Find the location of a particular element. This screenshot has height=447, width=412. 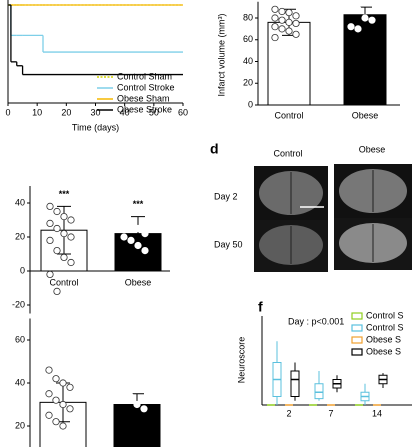

row-label: Day 50 is located at coordinates (228, 244).